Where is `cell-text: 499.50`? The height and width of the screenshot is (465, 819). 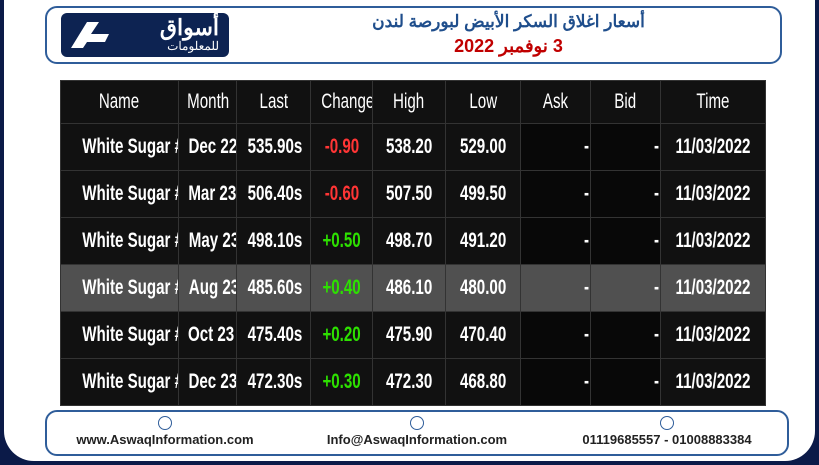
cell-text: 499.50 is located at coordinates (483, 193).